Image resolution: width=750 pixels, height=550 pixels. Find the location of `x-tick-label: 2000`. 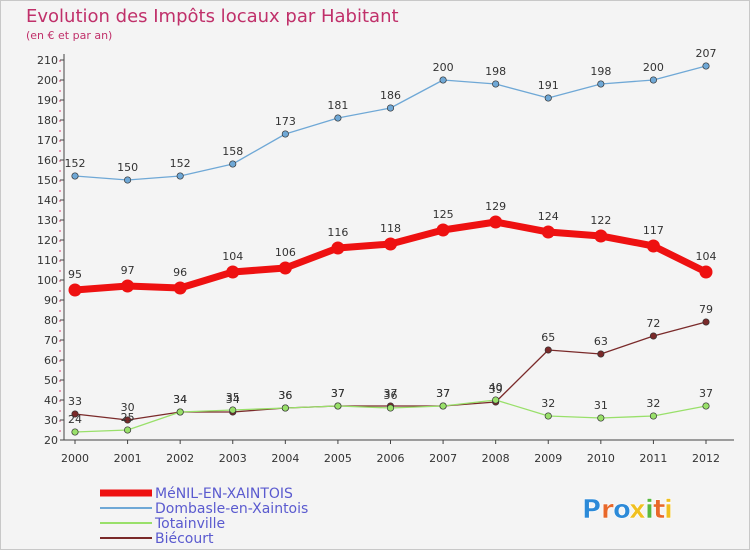

x-tick-label: 2000 is located at coordinates (75, 458).